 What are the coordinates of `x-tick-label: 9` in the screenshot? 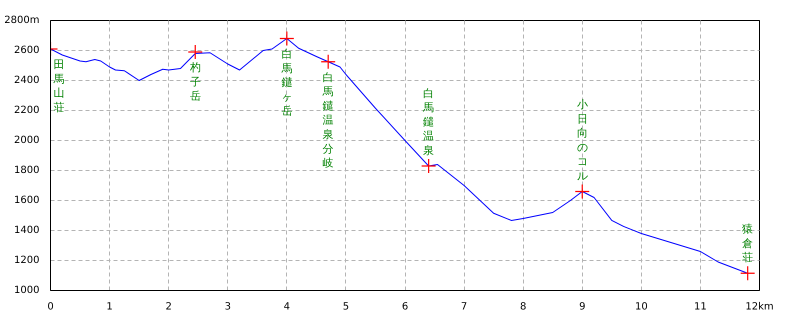 It's located at (582, 307).